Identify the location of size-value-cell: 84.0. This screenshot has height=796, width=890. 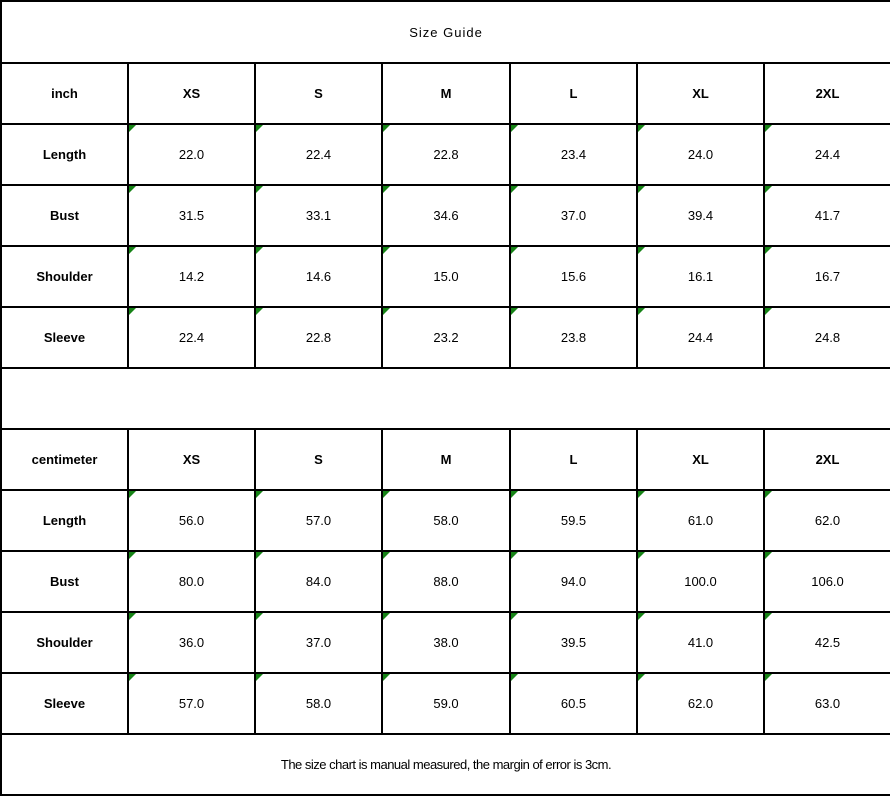
(318, 581).